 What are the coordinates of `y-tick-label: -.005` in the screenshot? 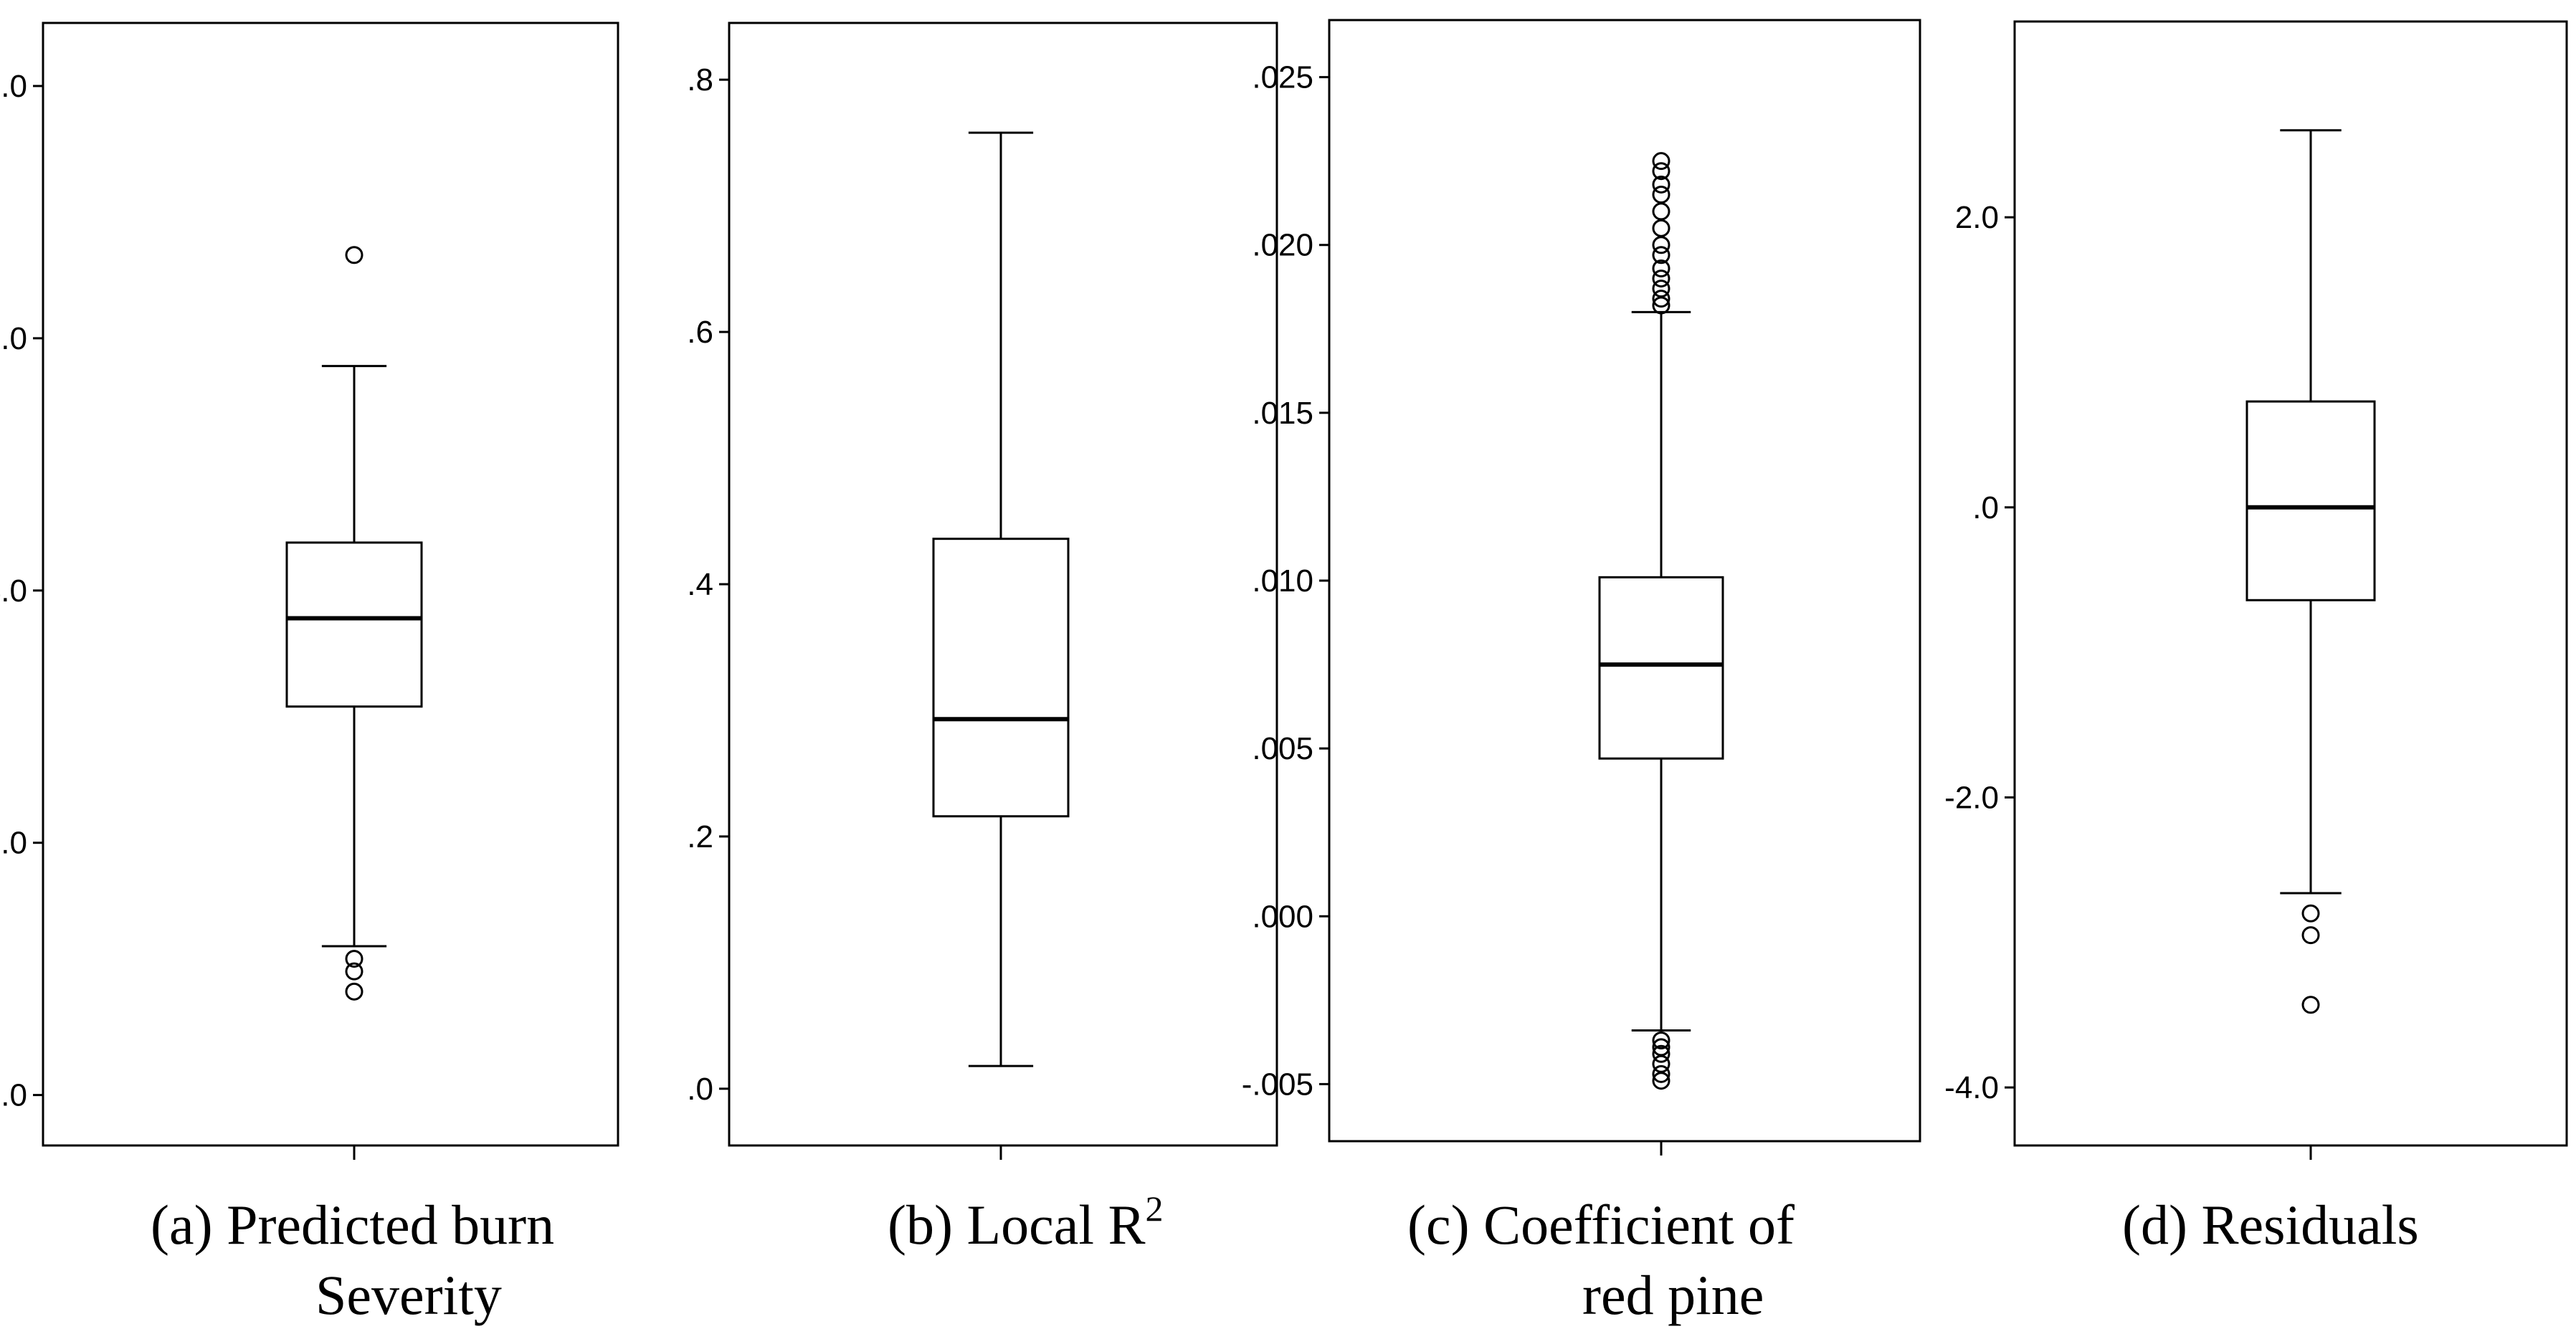 It's located at (1278, 1084).